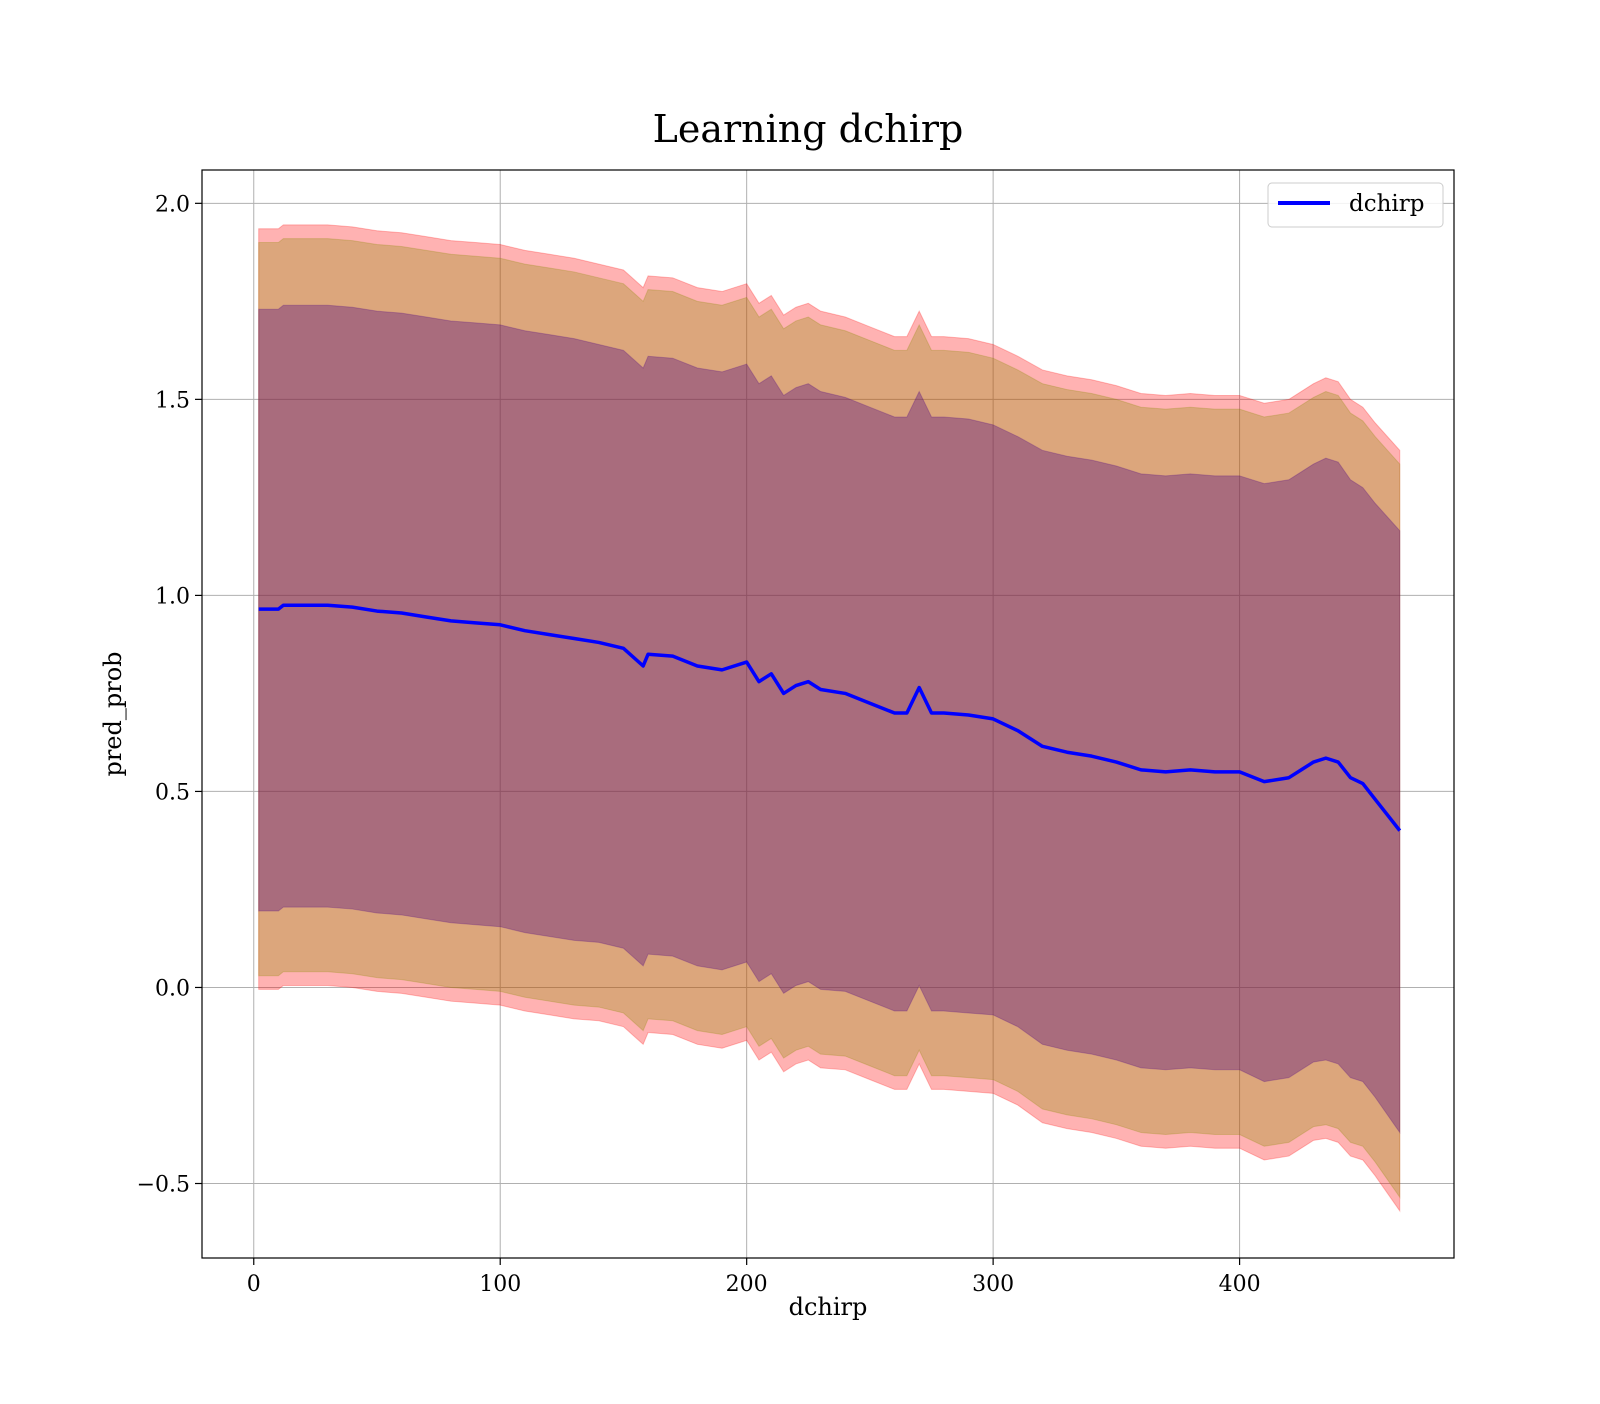 The width and height of the screenshot is (1600, 1404). I want to click on x-tick-label: 300, so click(993, 1284).